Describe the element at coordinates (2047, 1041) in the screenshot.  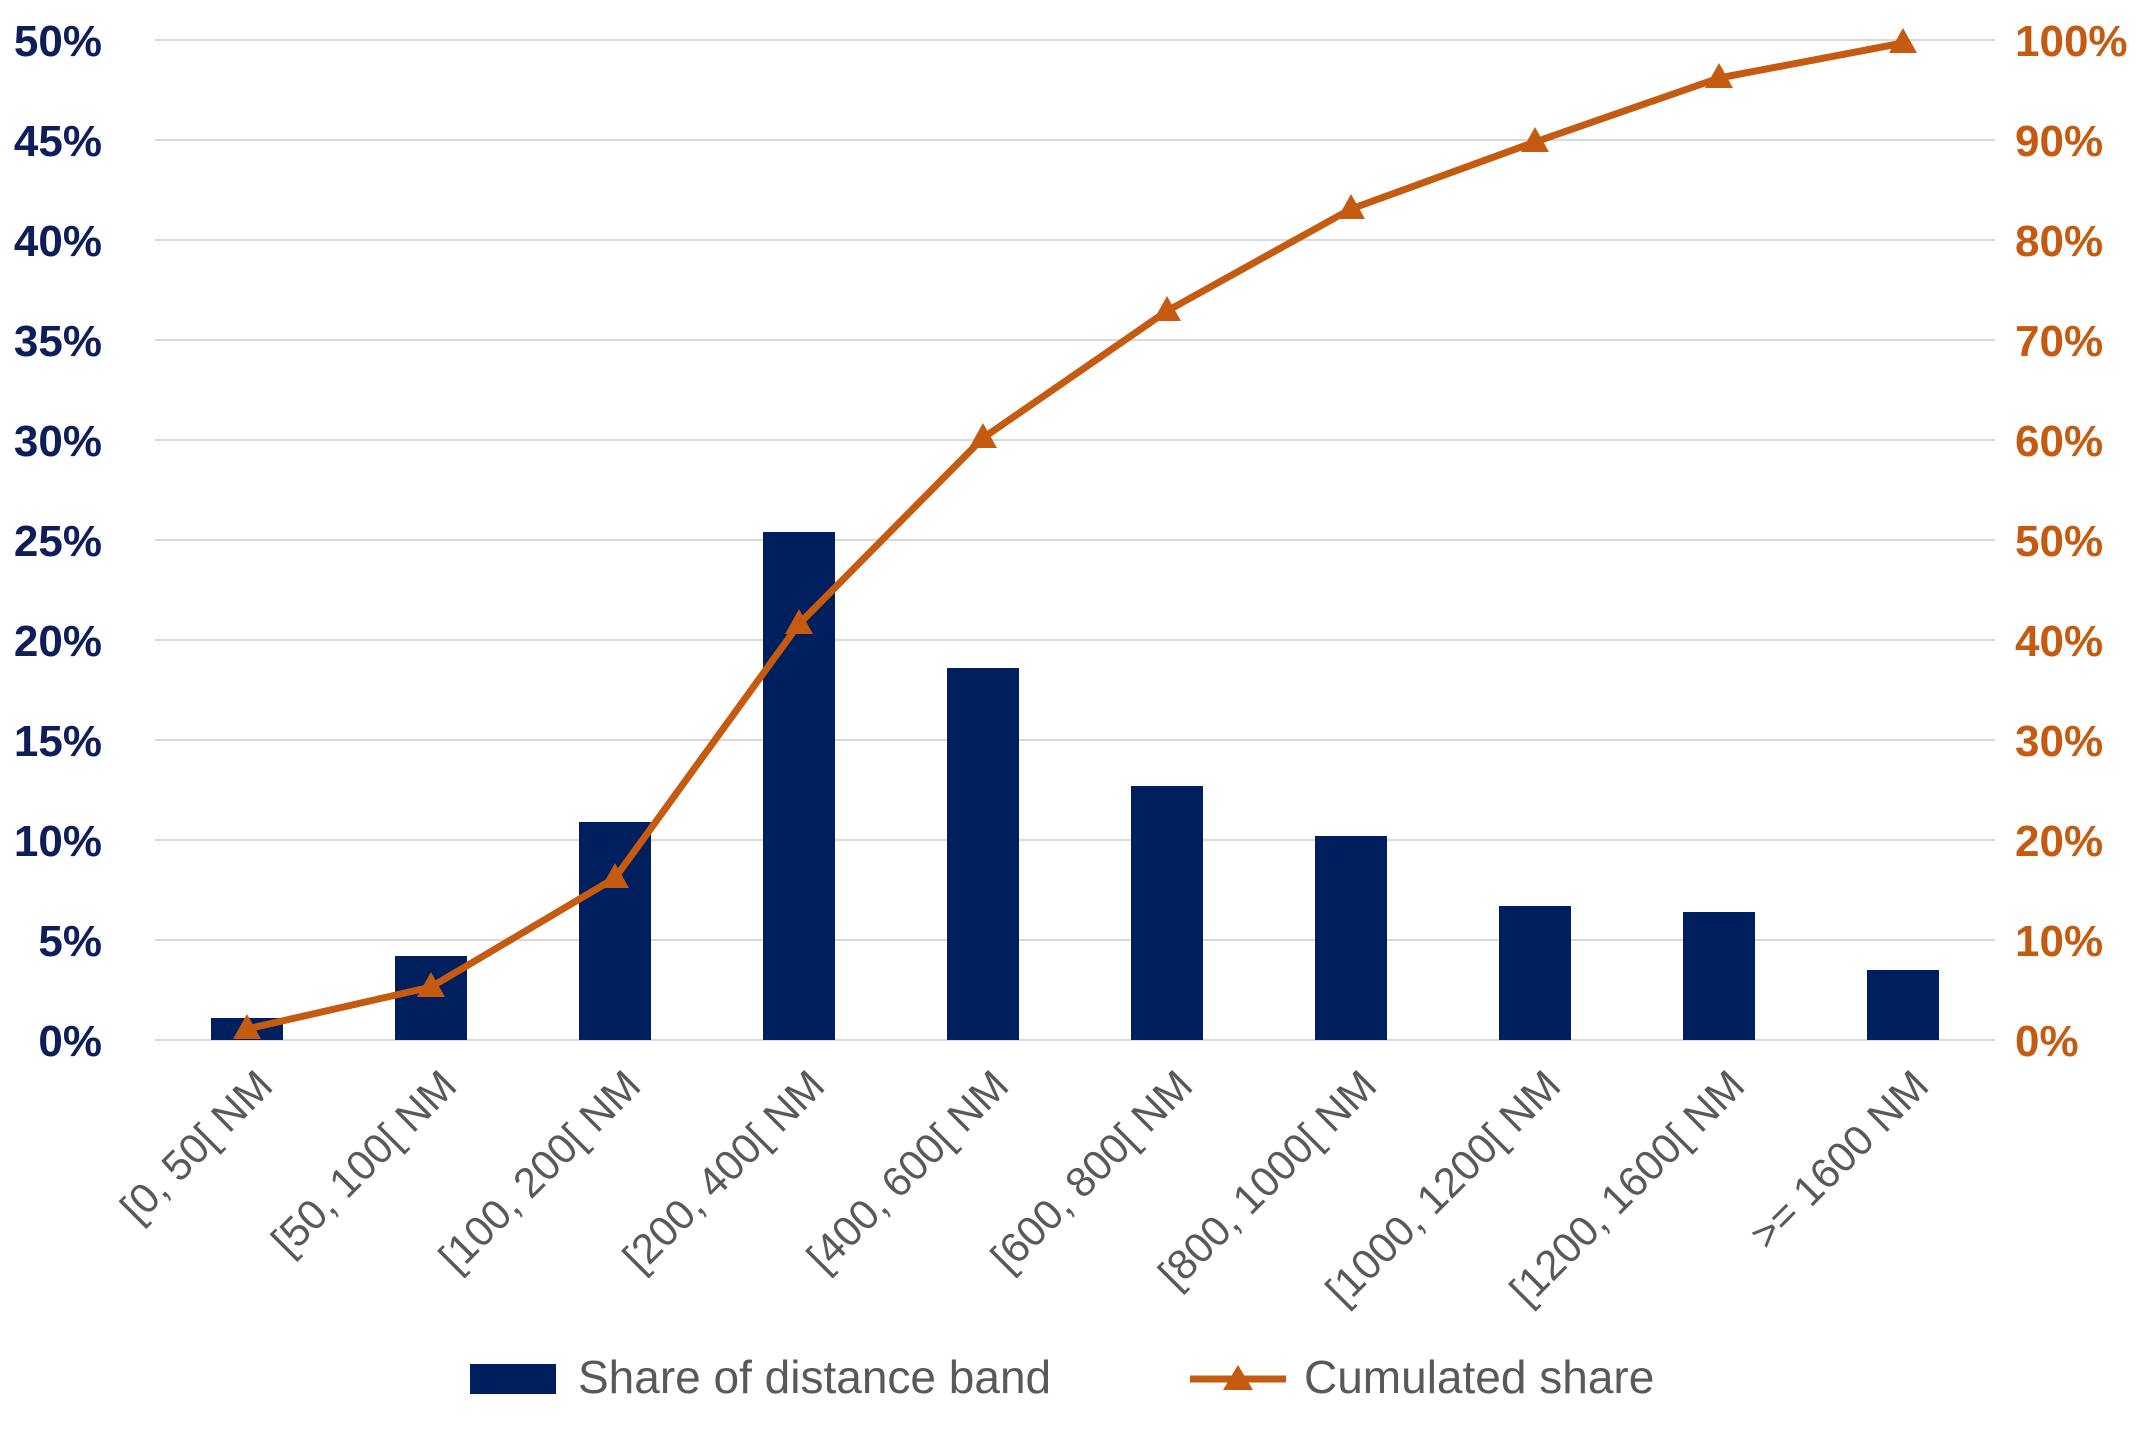
I see `right-tick-label: 0%` at that location.